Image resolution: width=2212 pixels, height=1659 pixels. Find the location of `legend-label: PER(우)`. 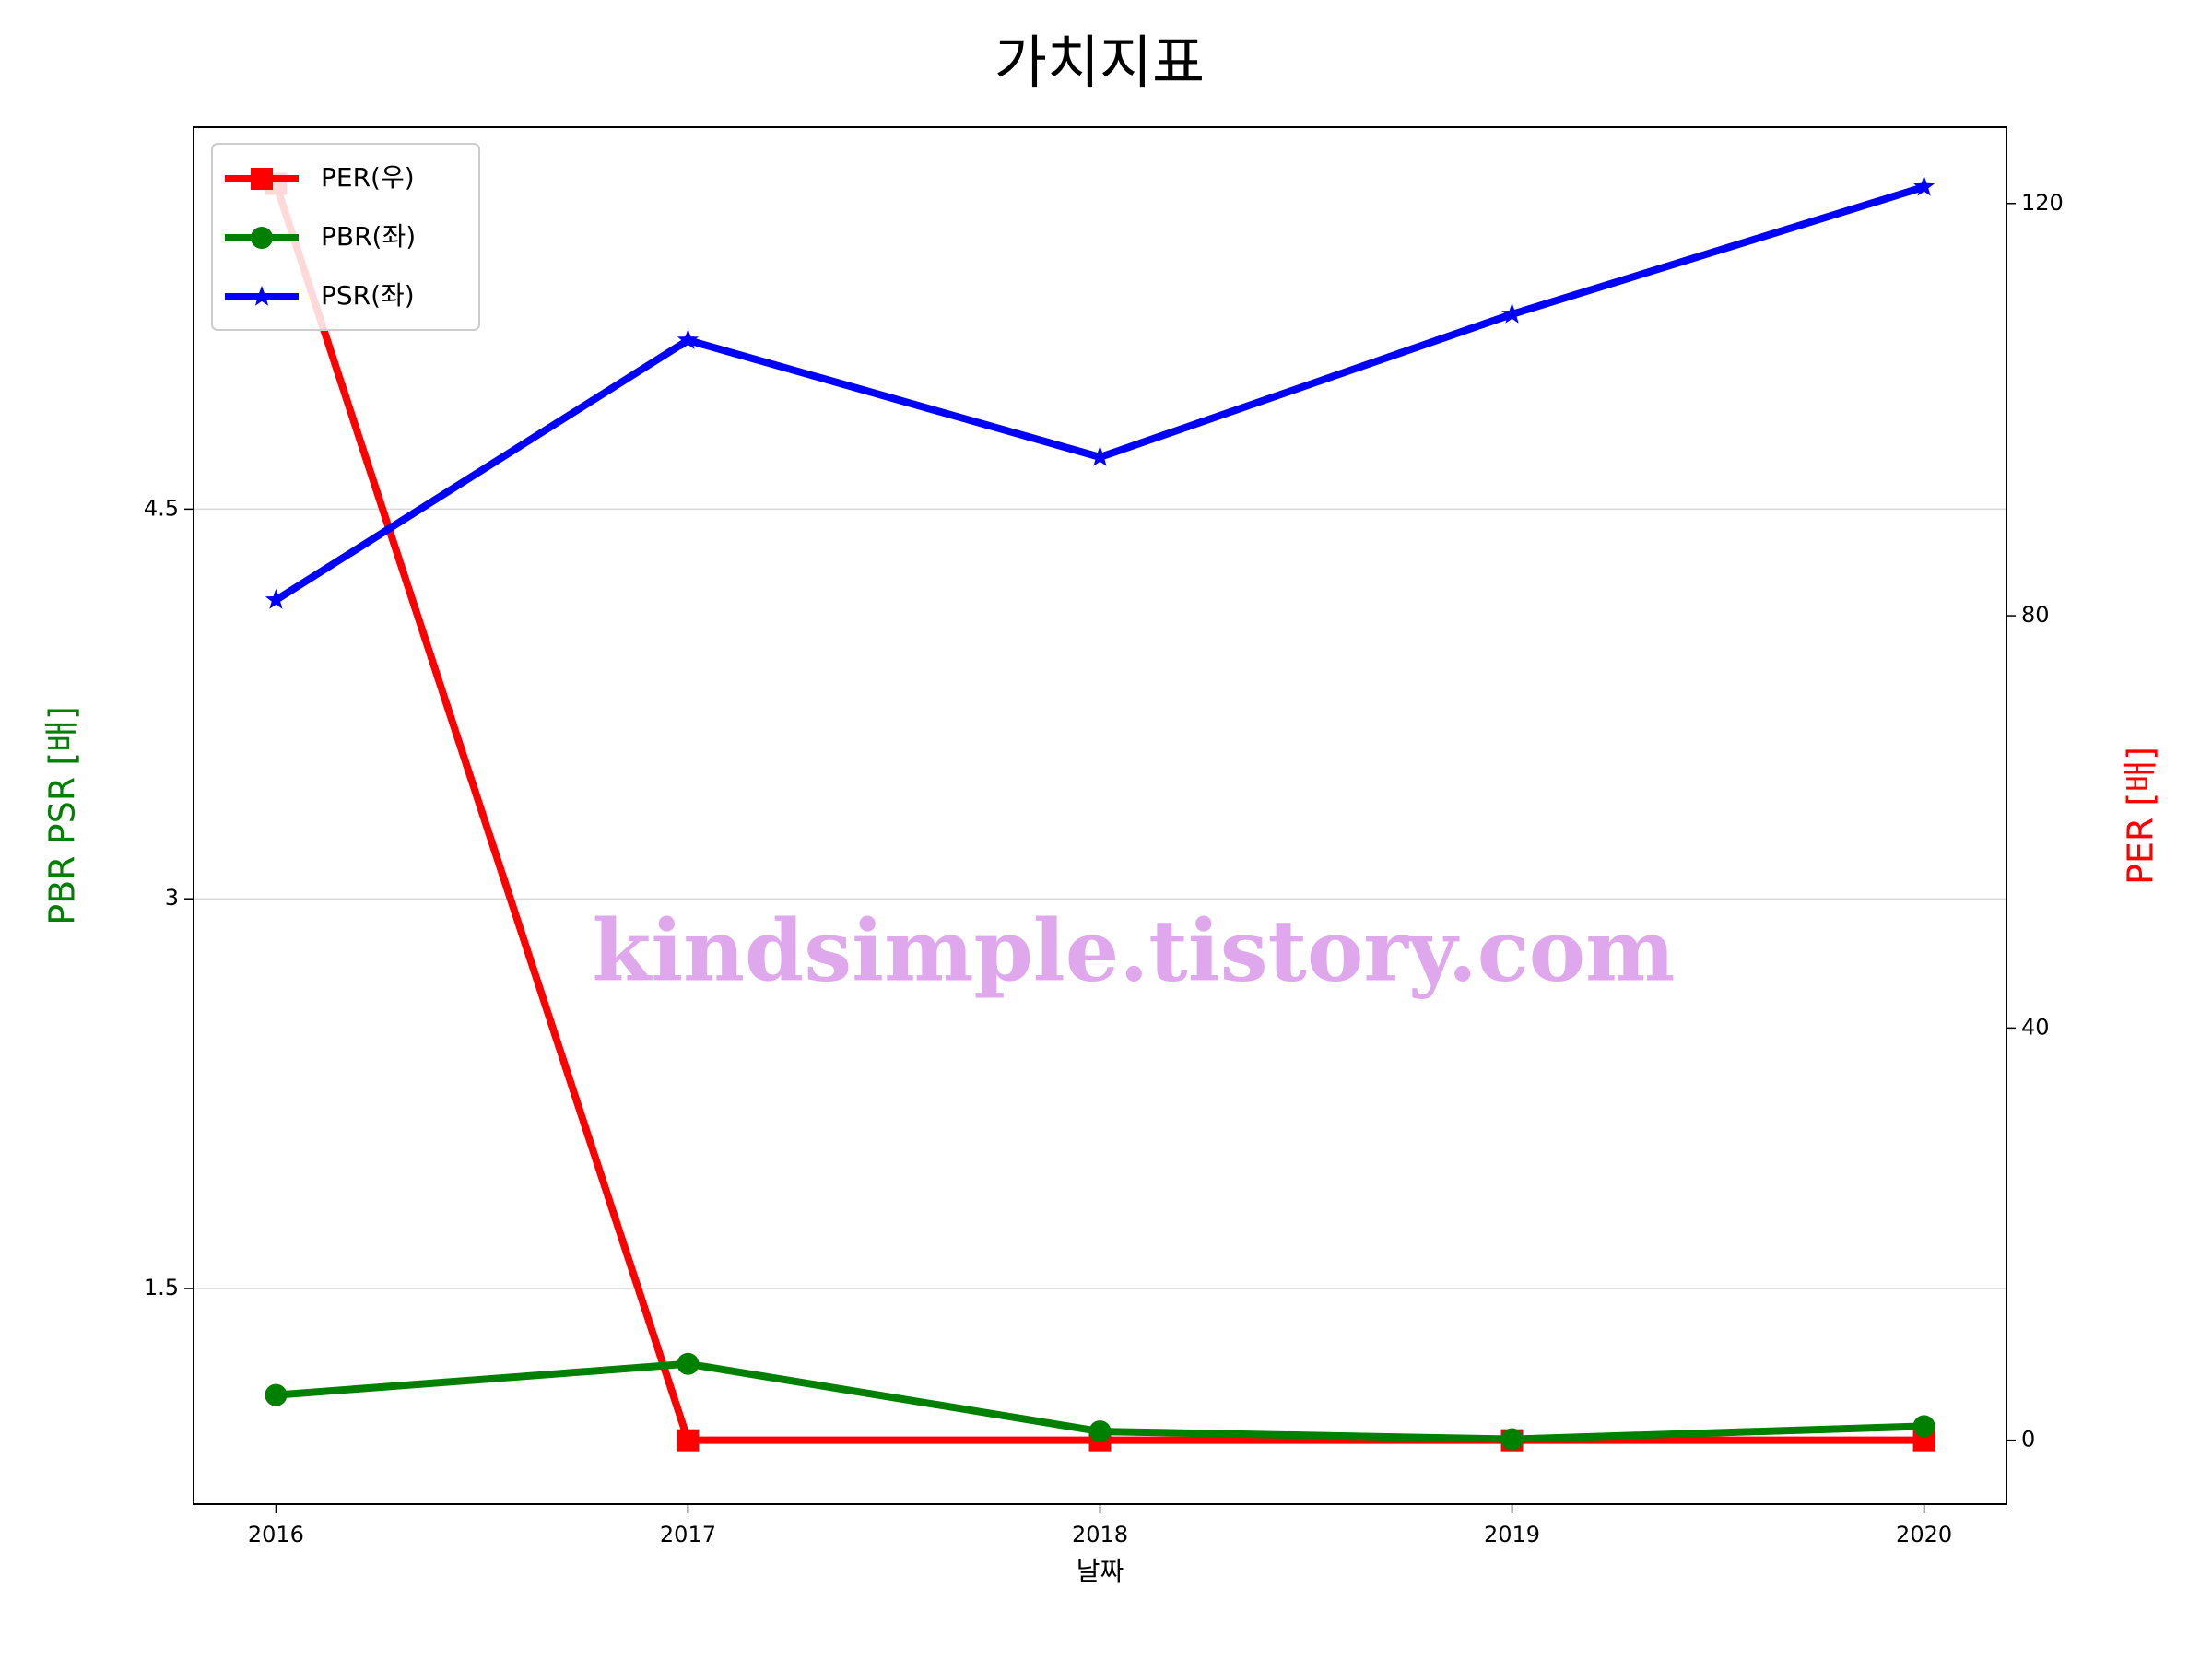

legend-label: PER(우) is located at coordinates (368, 177).